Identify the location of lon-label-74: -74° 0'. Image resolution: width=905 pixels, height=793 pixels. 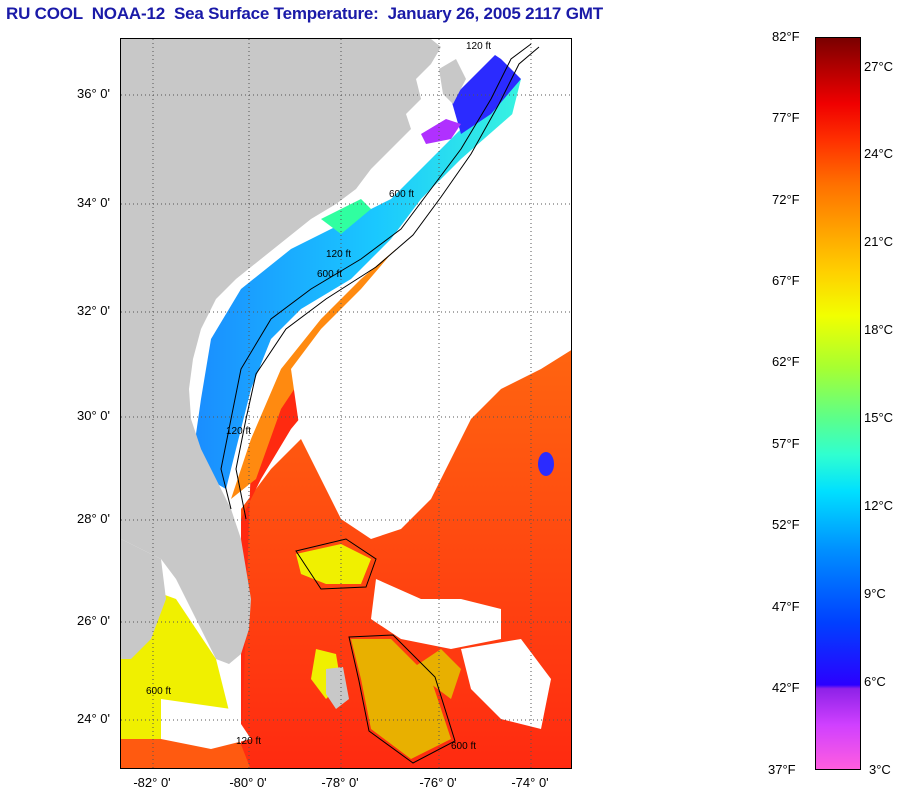
(530, 782).